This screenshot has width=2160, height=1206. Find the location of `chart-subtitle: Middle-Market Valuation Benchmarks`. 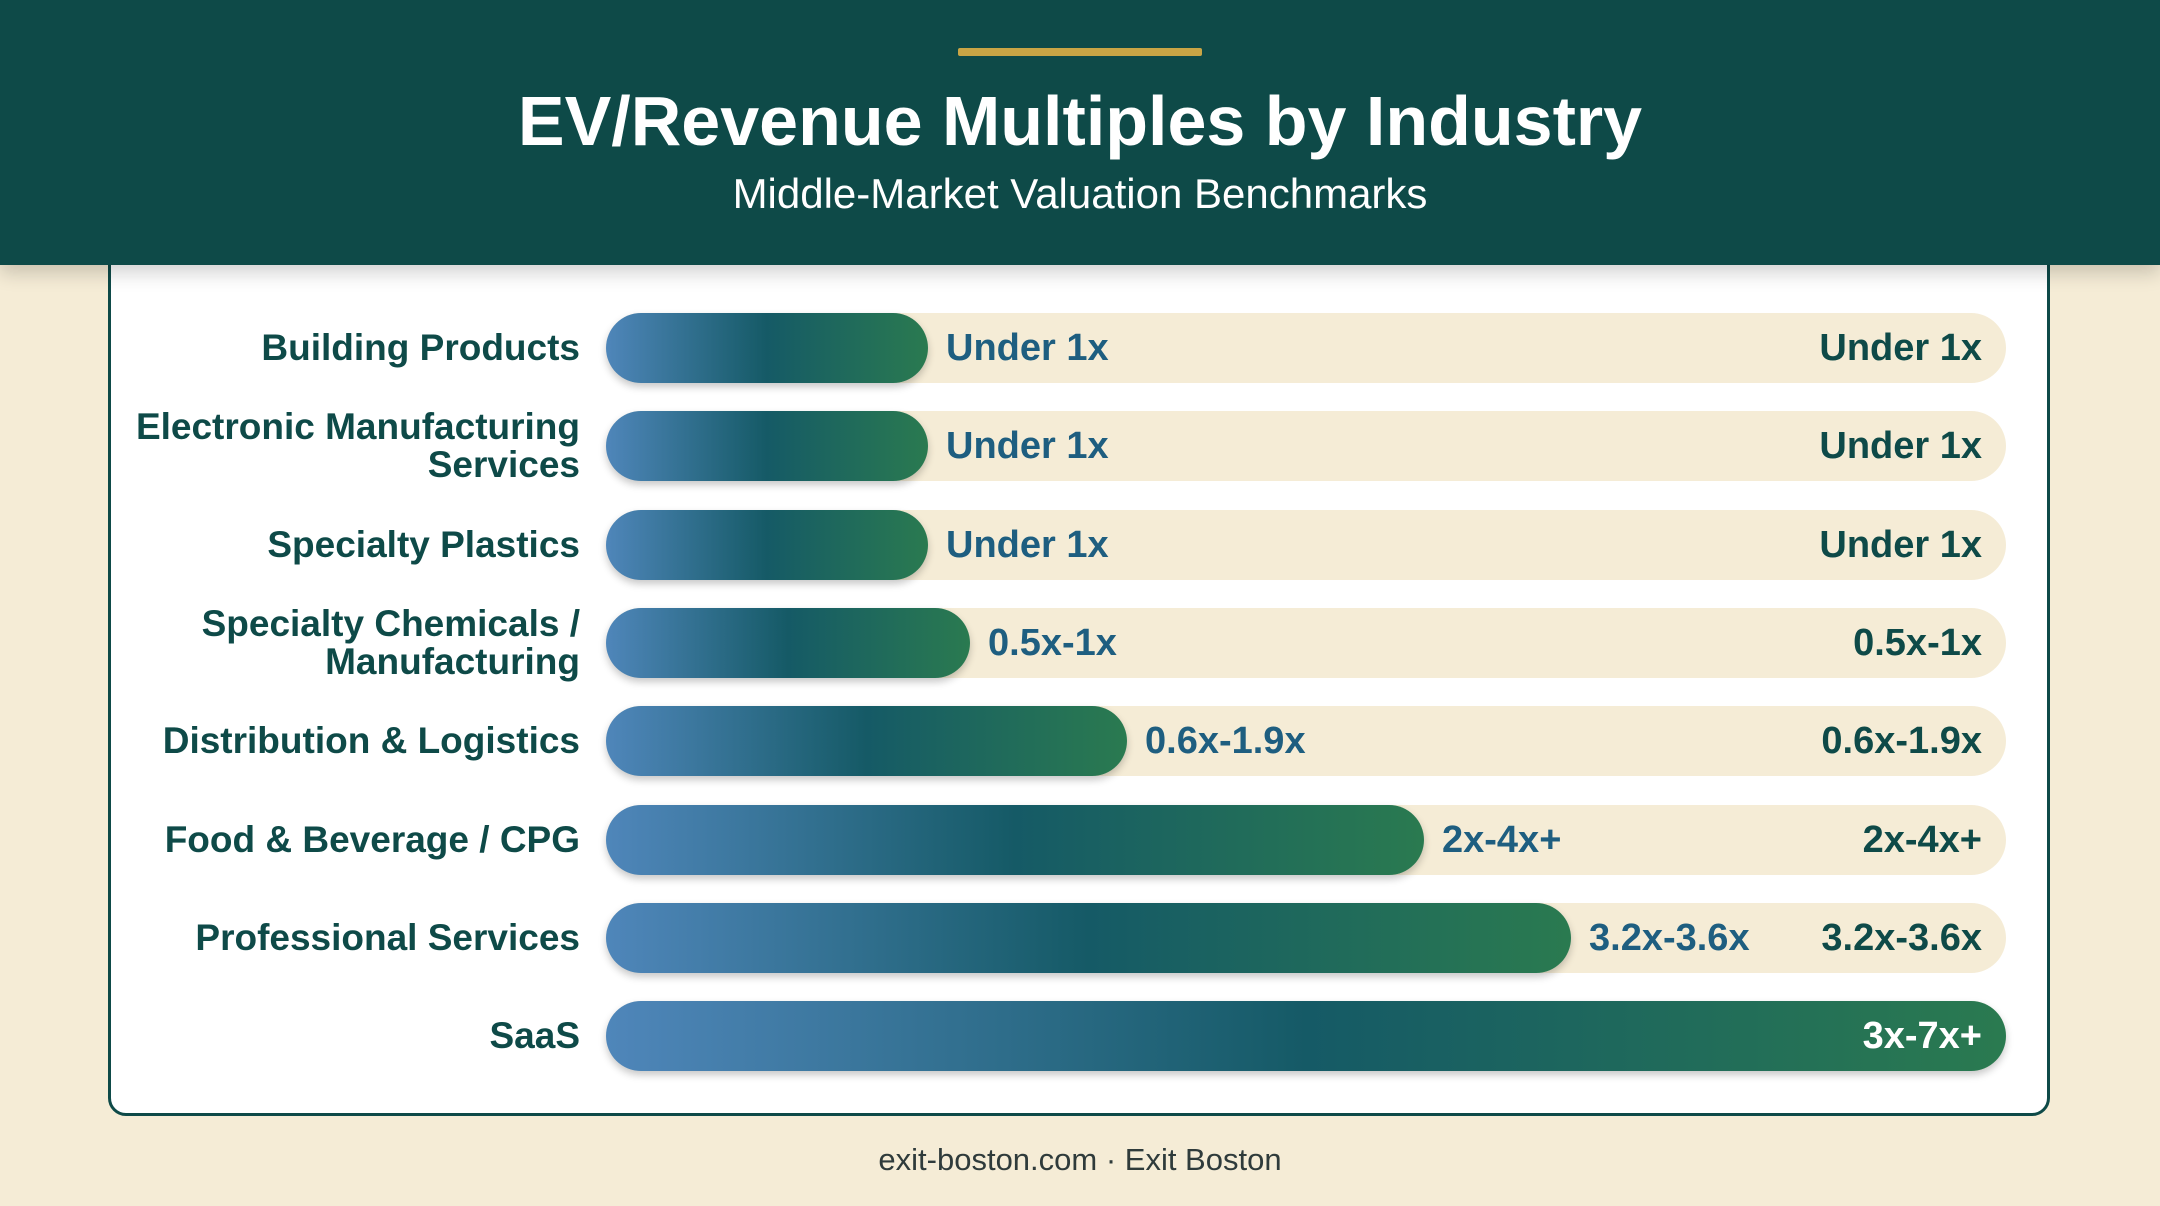

chart-subtitle: Middle-Market Valuation Benchmarks is located at coordinates (1080, 193).